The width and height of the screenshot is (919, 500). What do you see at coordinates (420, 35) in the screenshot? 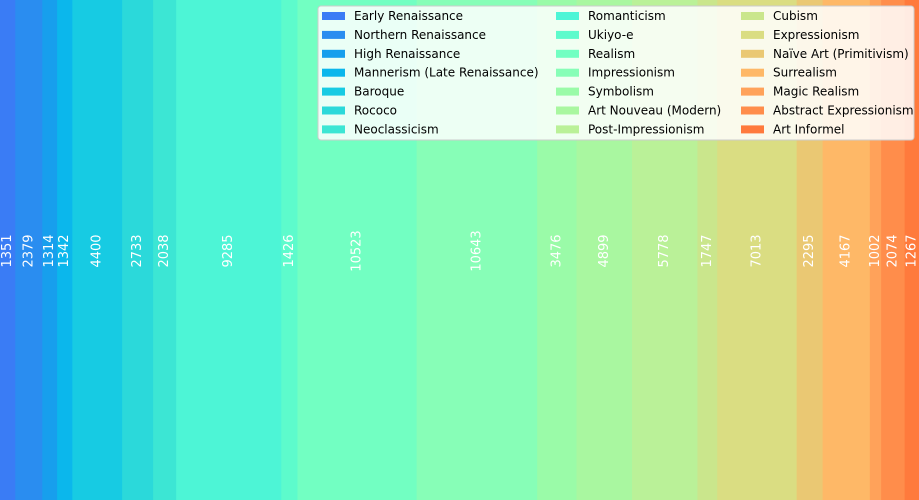
I see `legend-label: Northern Renaissance` at bounding box center [420, 35].